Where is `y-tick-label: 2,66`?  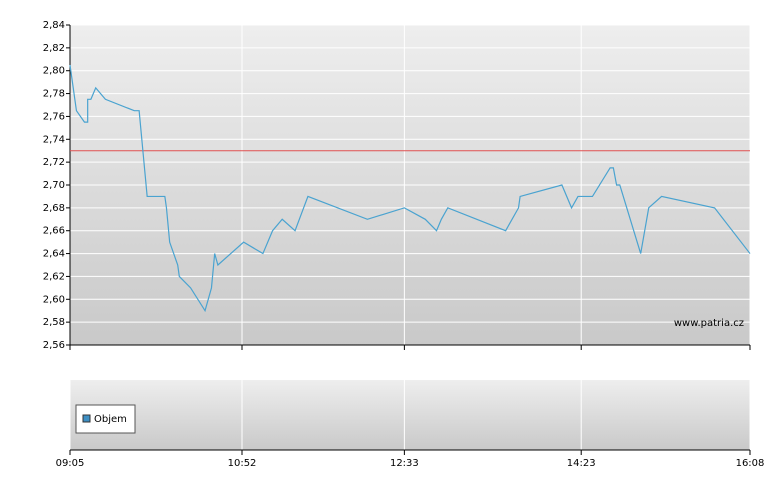
y-tick-label: 2,66 is located at coordinates (54, 231).